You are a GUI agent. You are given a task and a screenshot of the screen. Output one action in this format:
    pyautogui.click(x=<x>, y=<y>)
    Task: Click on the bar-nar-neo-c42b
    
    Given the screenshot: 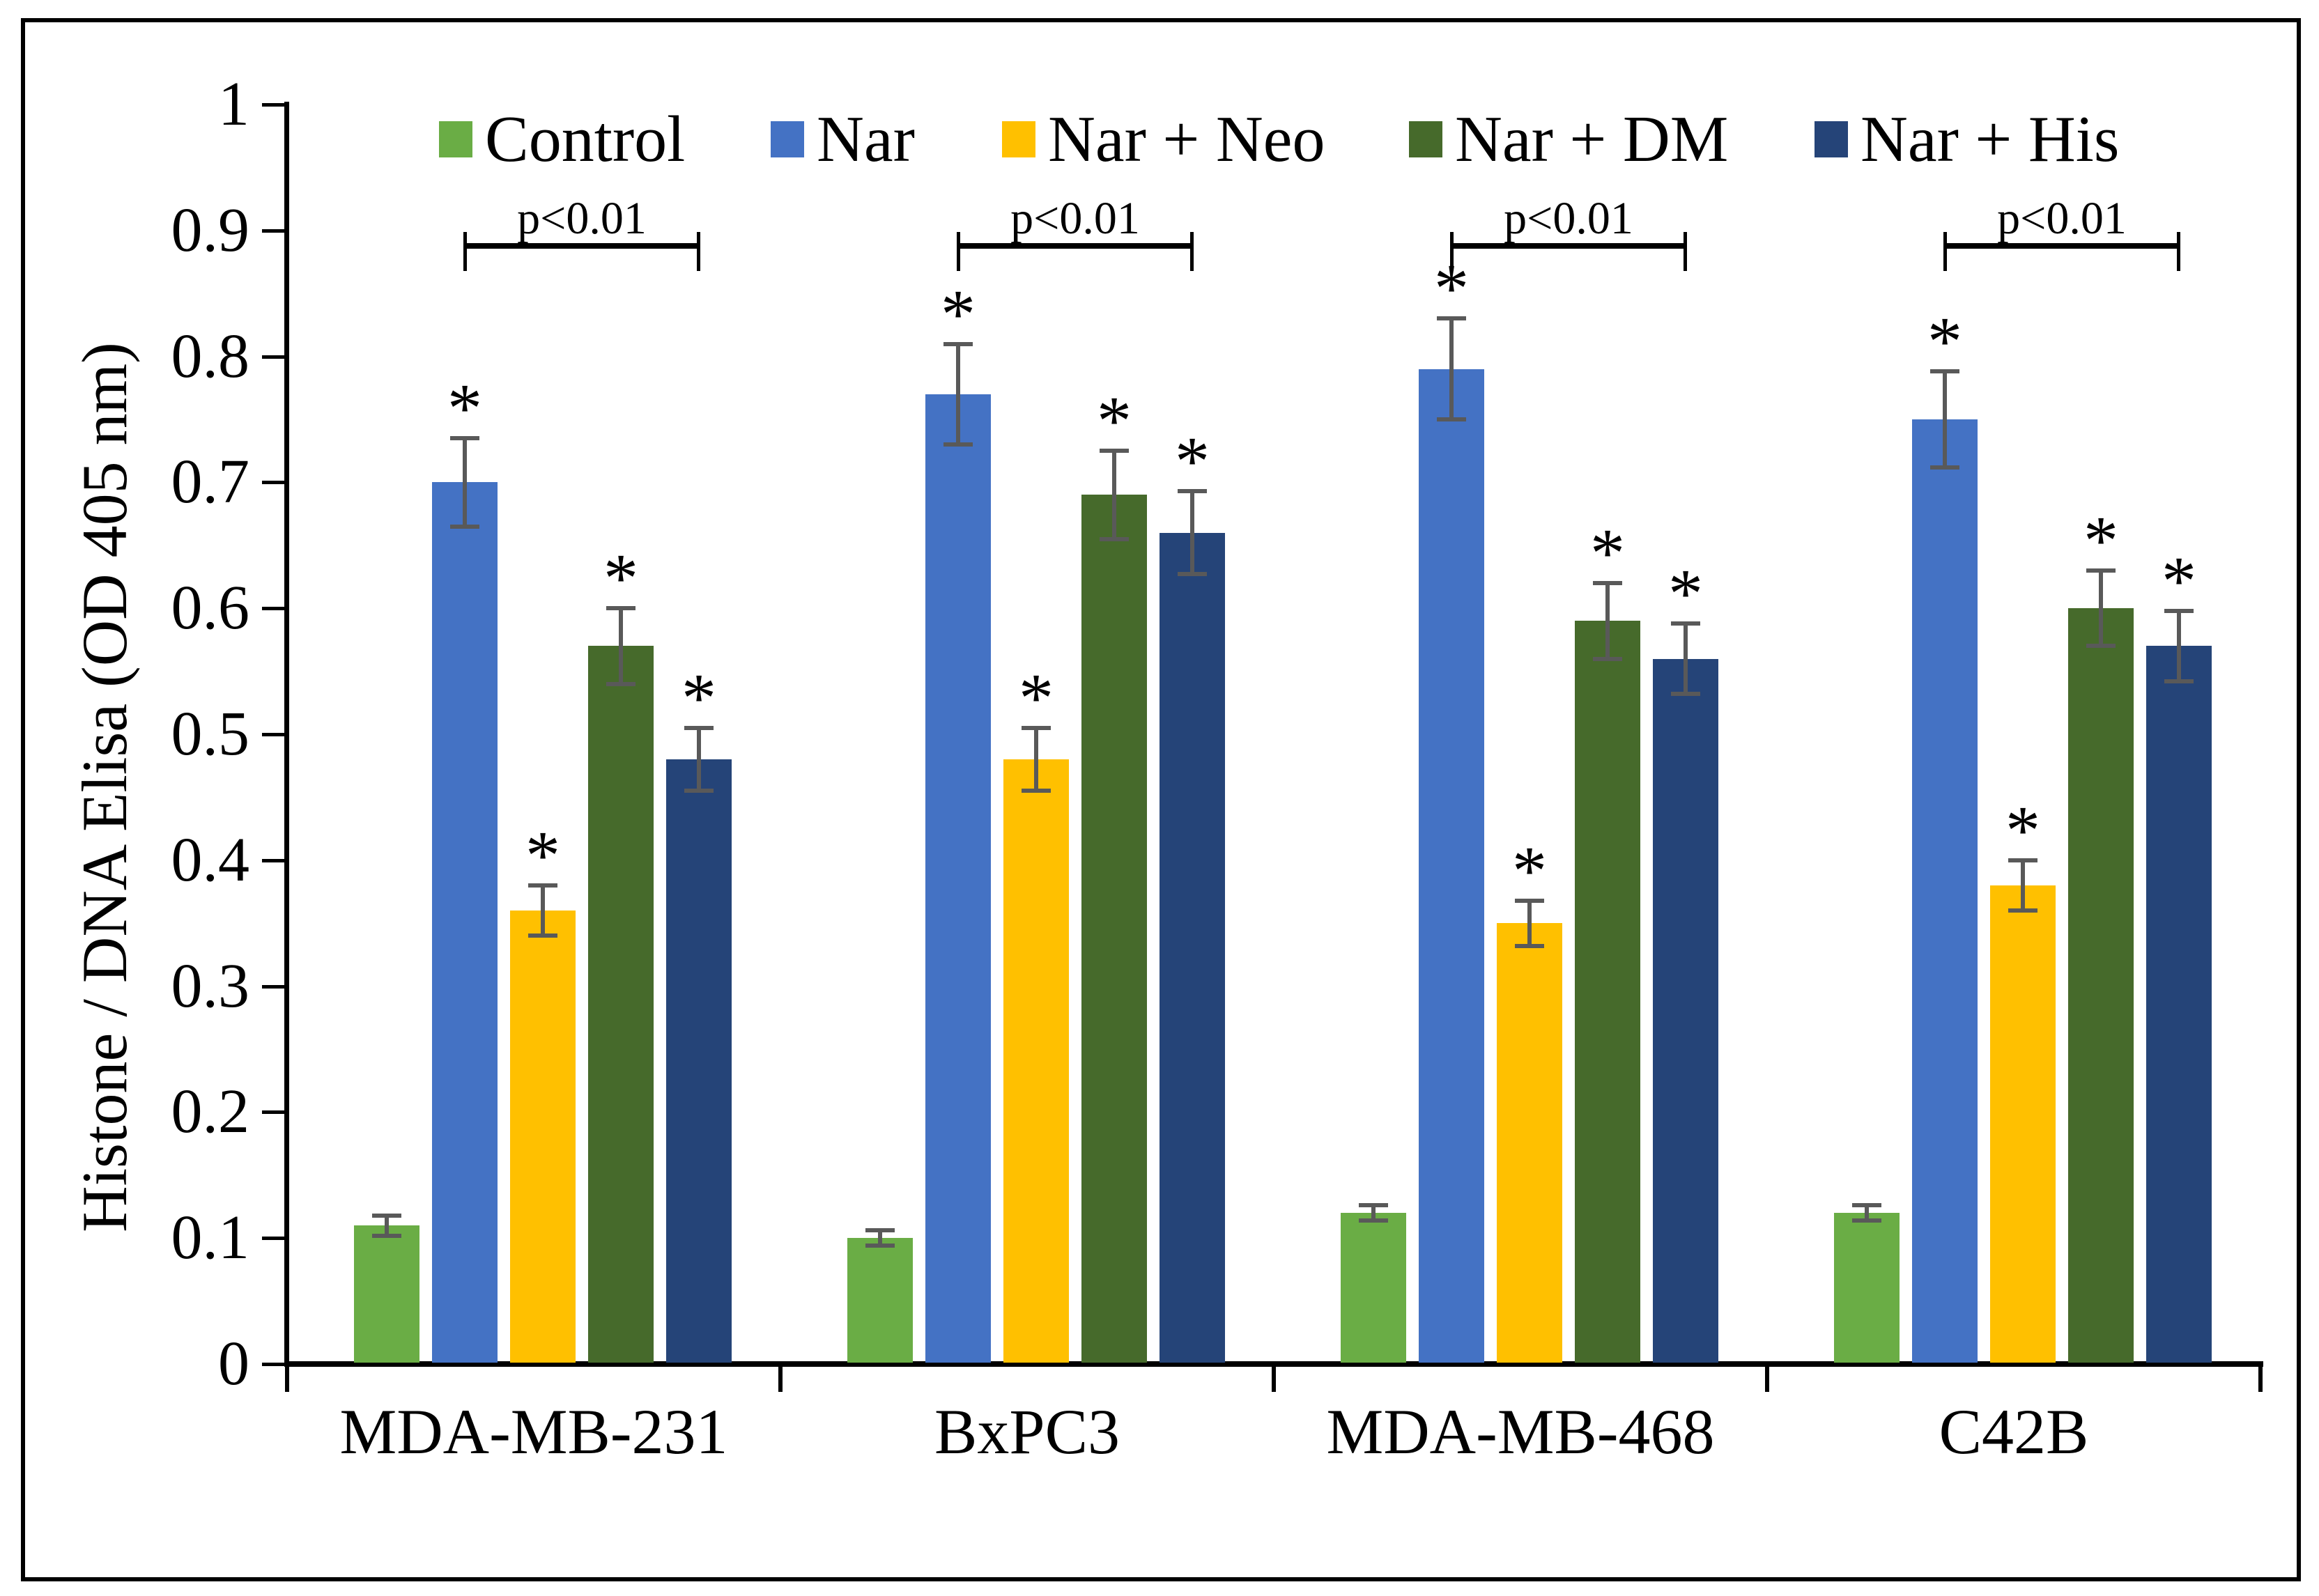 What is the action you would take?
    pyautogui.click(x=2023, y=1124)
    